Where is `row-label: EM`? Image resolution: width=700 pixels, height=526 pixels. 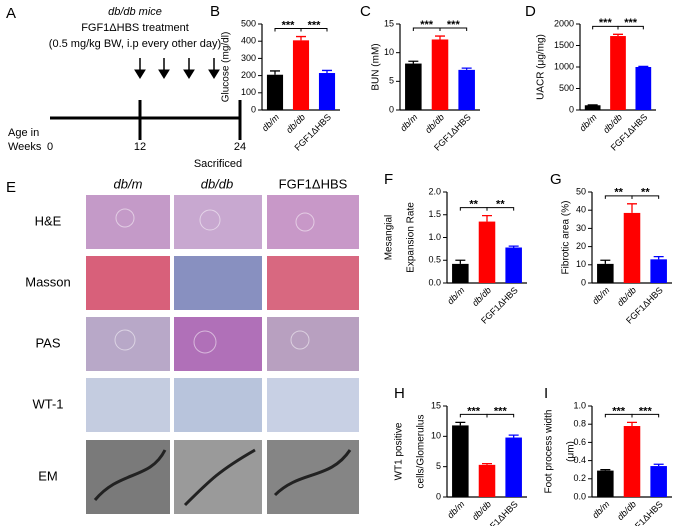
row-label: EM is located at coordinates (48, 475).